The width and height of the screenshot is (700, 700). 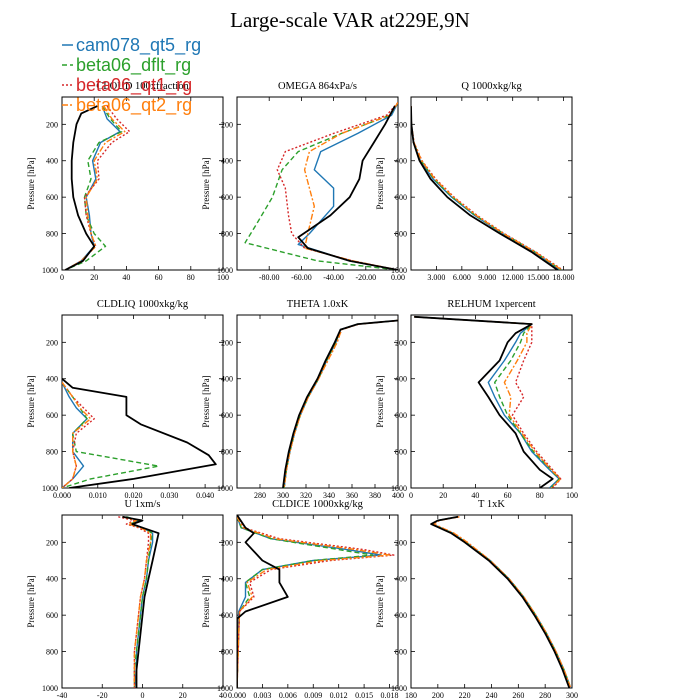 I want to click on x-tick-label: 260, so click(x=518, y=695).